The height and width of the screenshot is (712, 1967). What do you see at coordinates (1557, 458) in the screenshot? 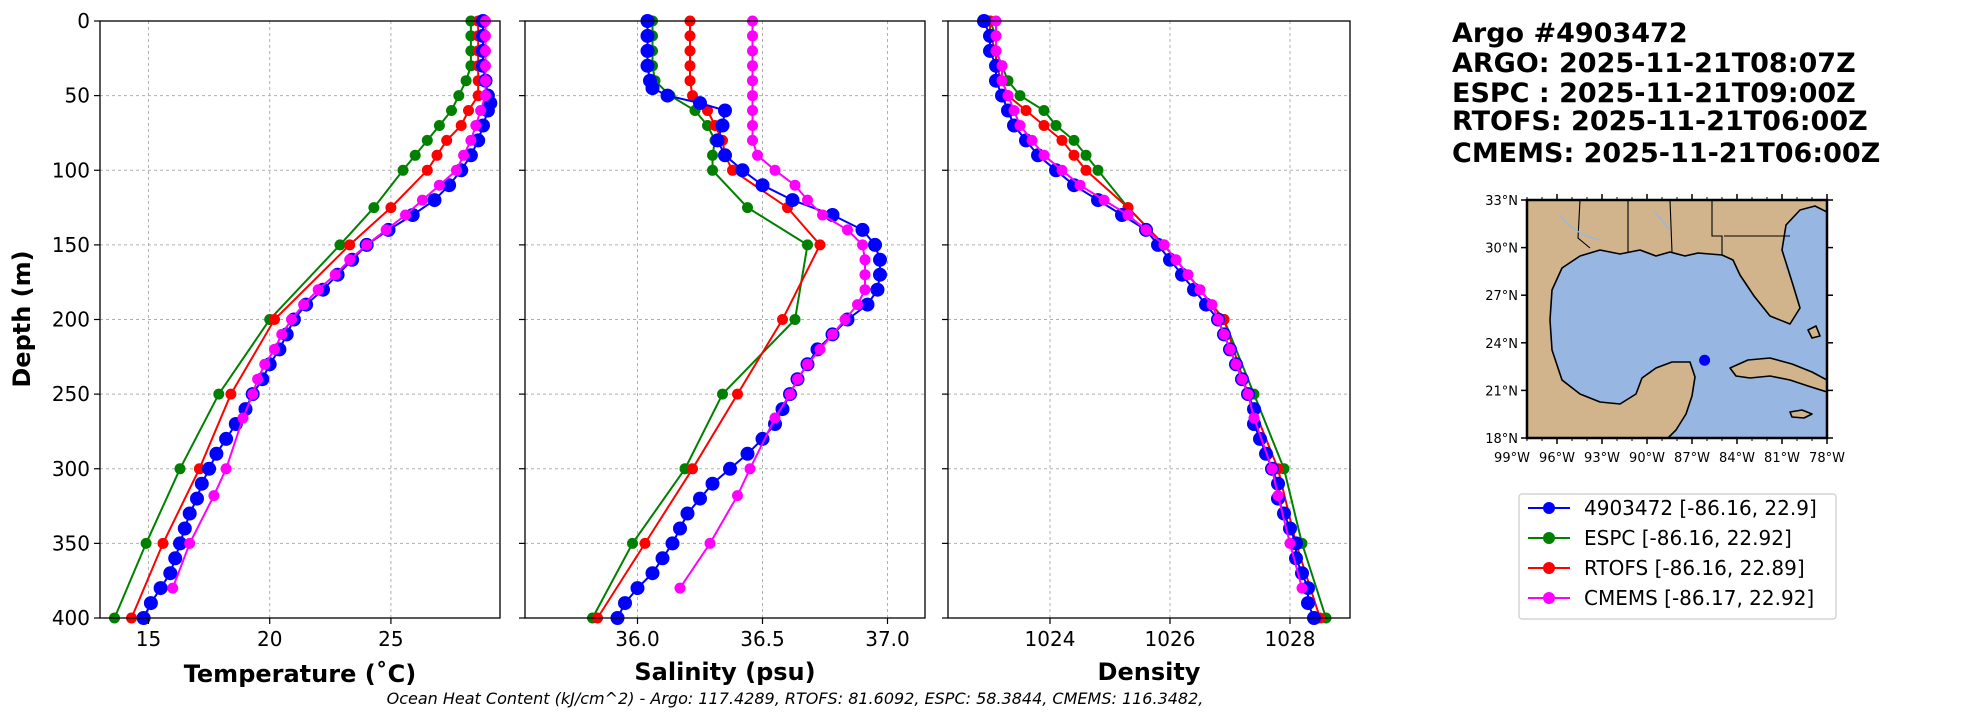
I see `map-lon-label: 96°W` at bounding box center [1557, 458].